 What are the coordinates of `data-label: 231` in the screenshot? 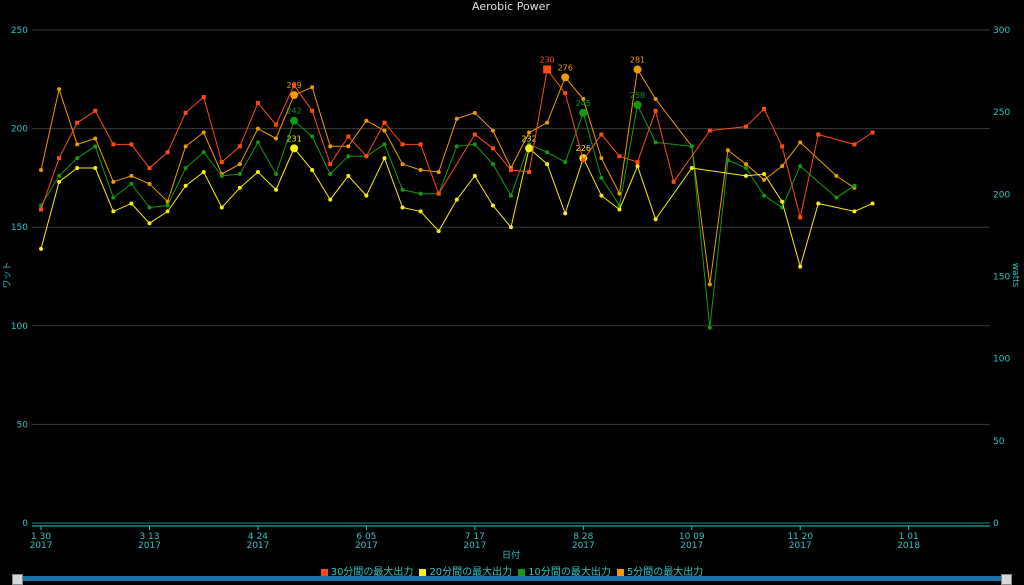 It's located at (293, 138).